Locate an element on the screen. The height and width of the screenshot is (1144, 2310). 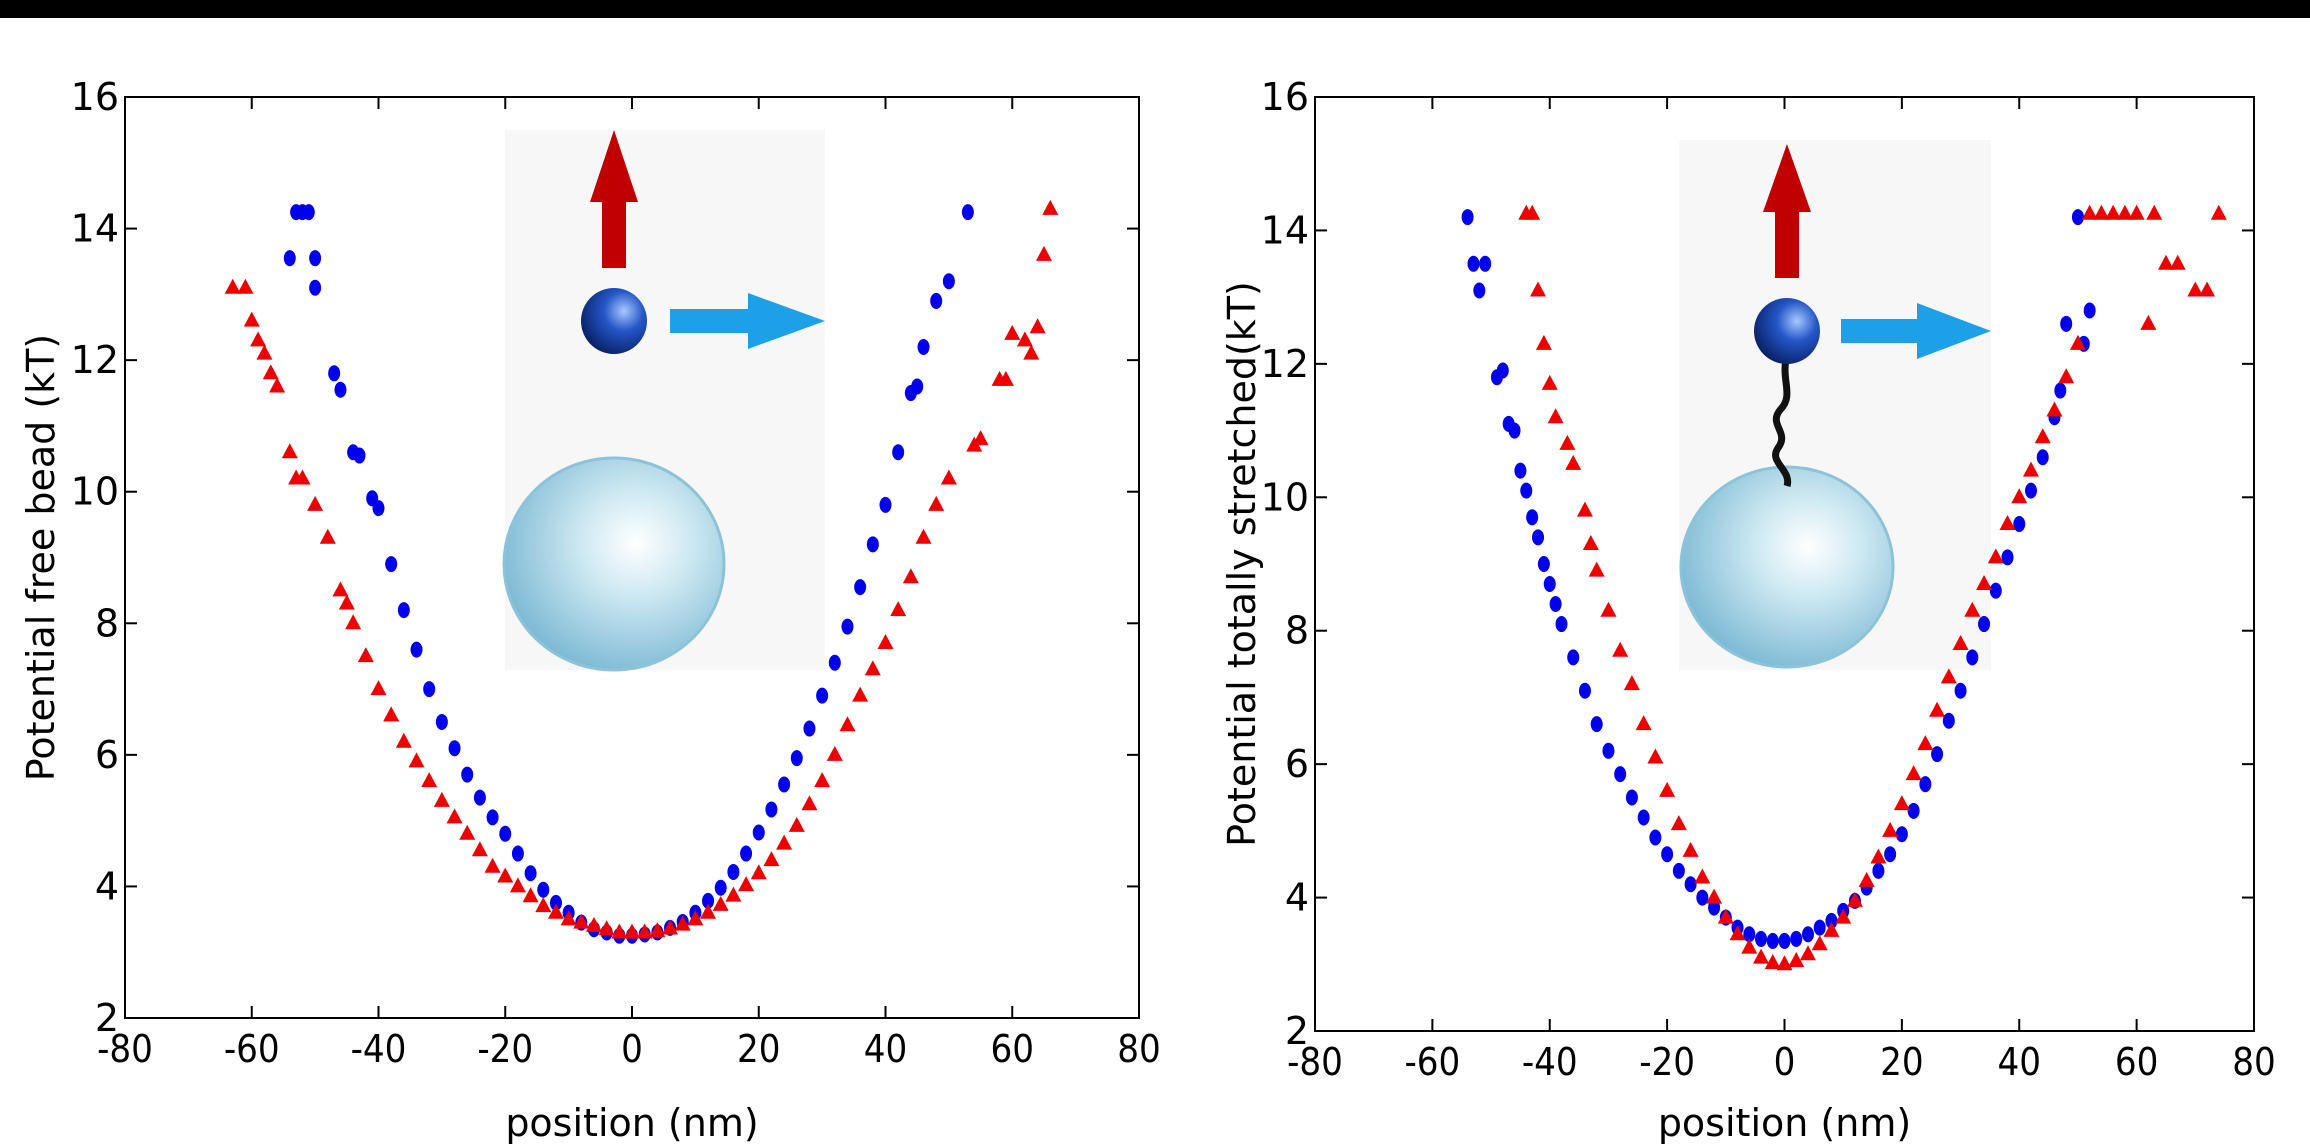
y-tick-label: 16 is located at coordinates (1285, 97).